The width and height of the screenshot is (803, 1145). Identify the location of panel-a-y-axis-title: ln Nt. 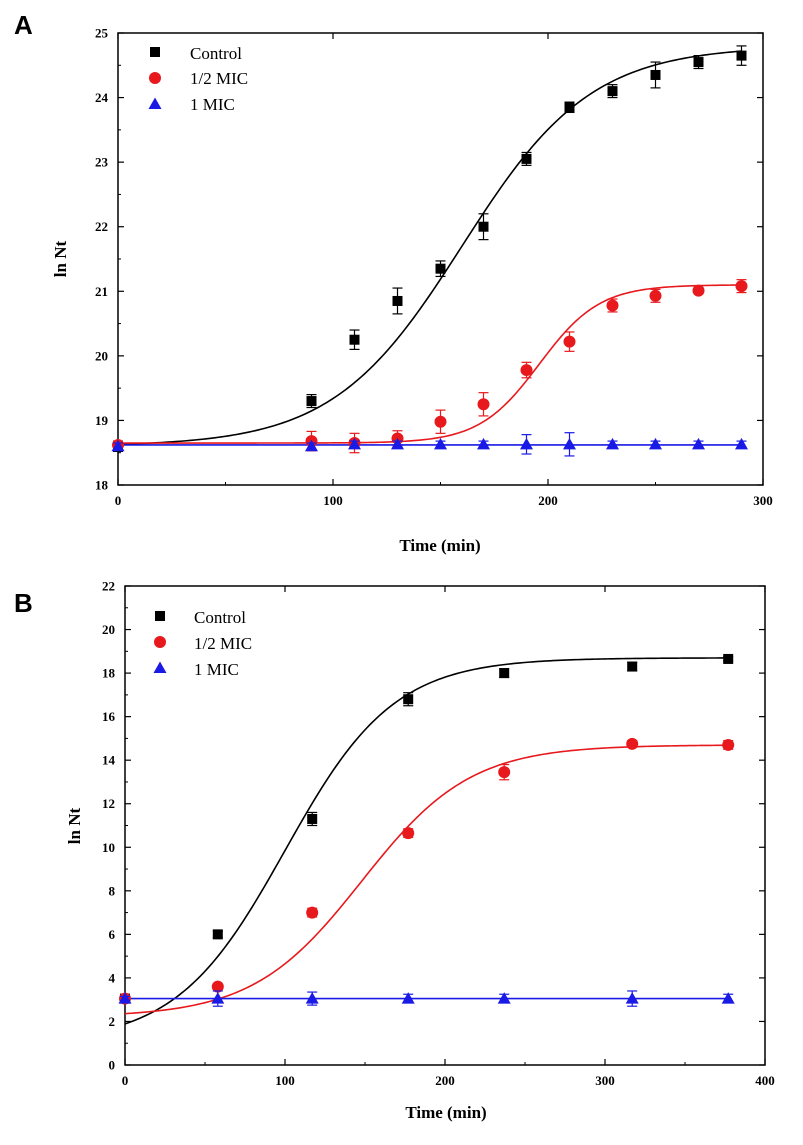
(60, 258).